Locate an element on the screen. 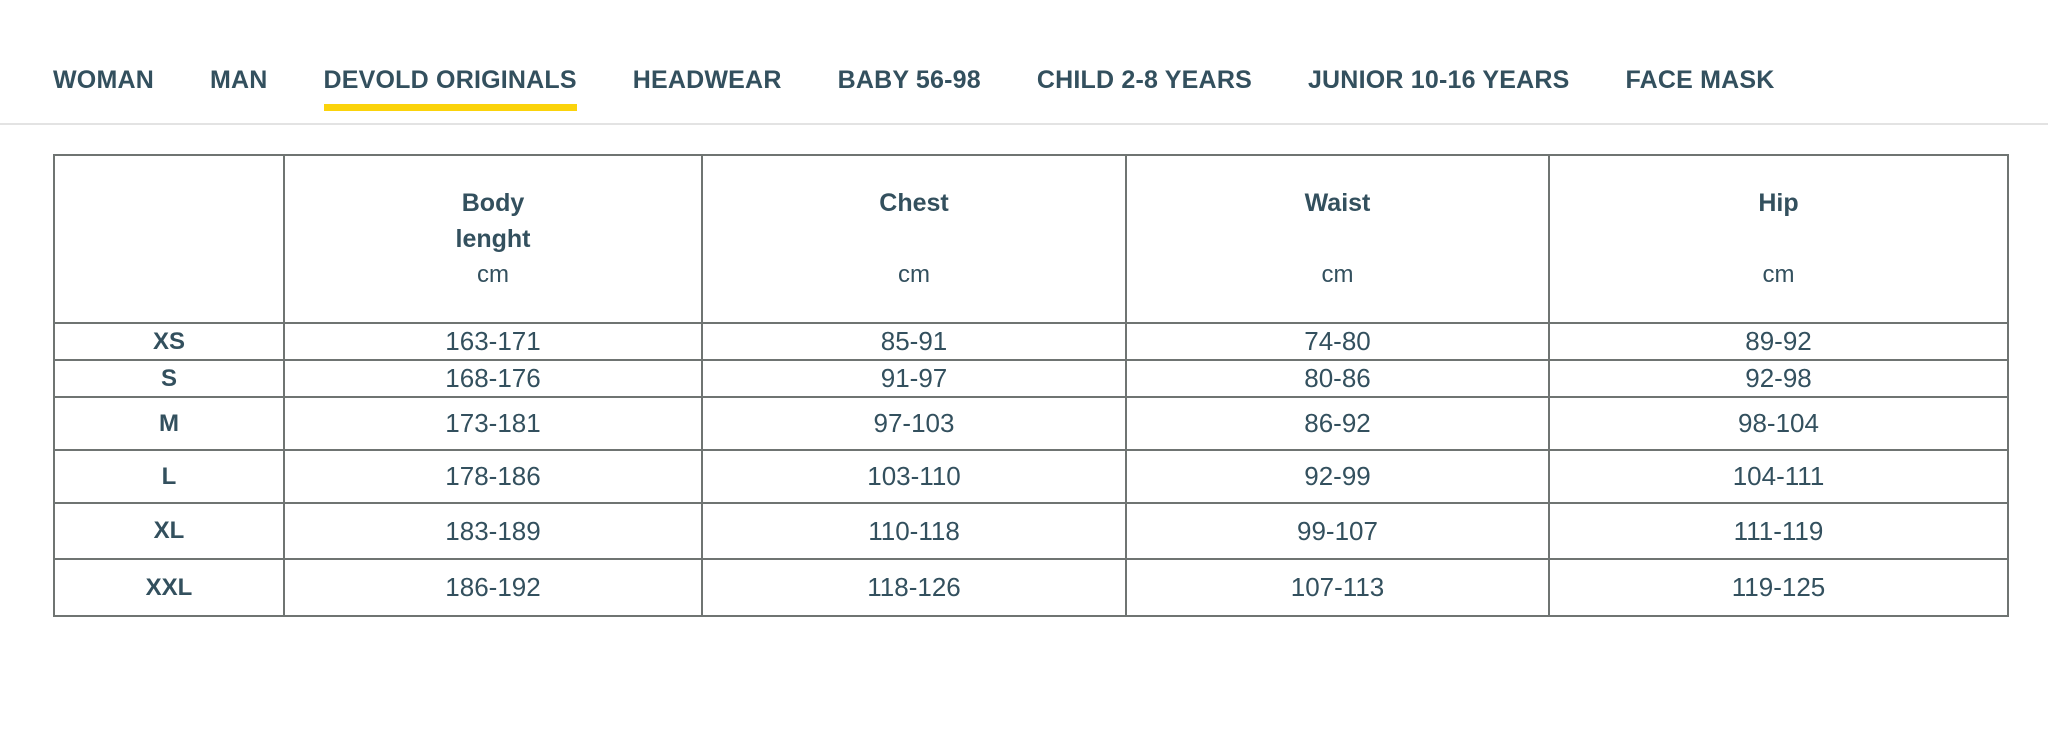 The height and width of the screenshot is (732, 2048). size-label: M is located at coordinates (169, 423).